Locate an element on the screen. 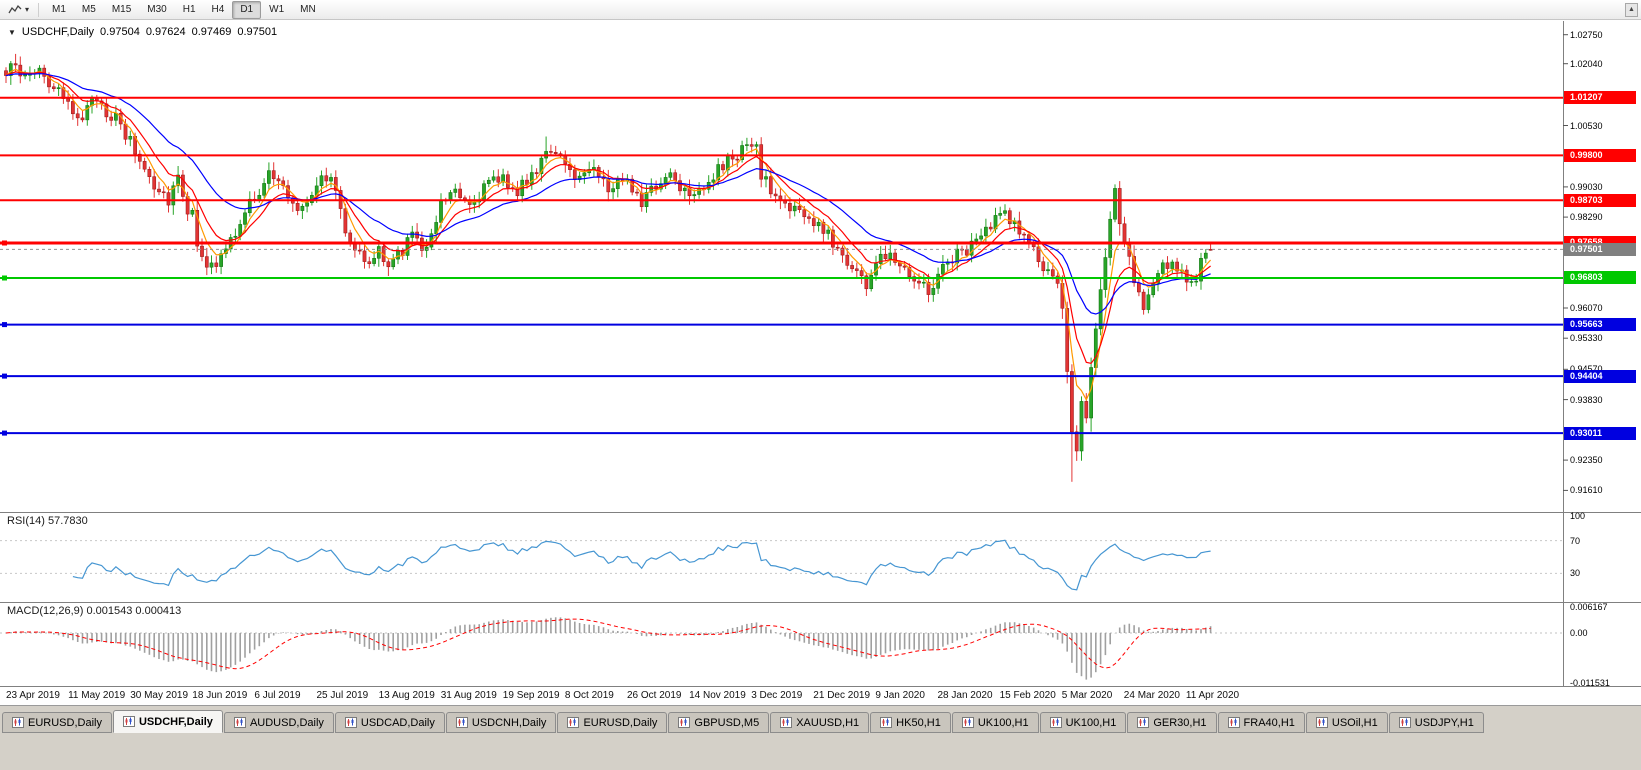  toolbar-separator is located at coordinates (39, 9).